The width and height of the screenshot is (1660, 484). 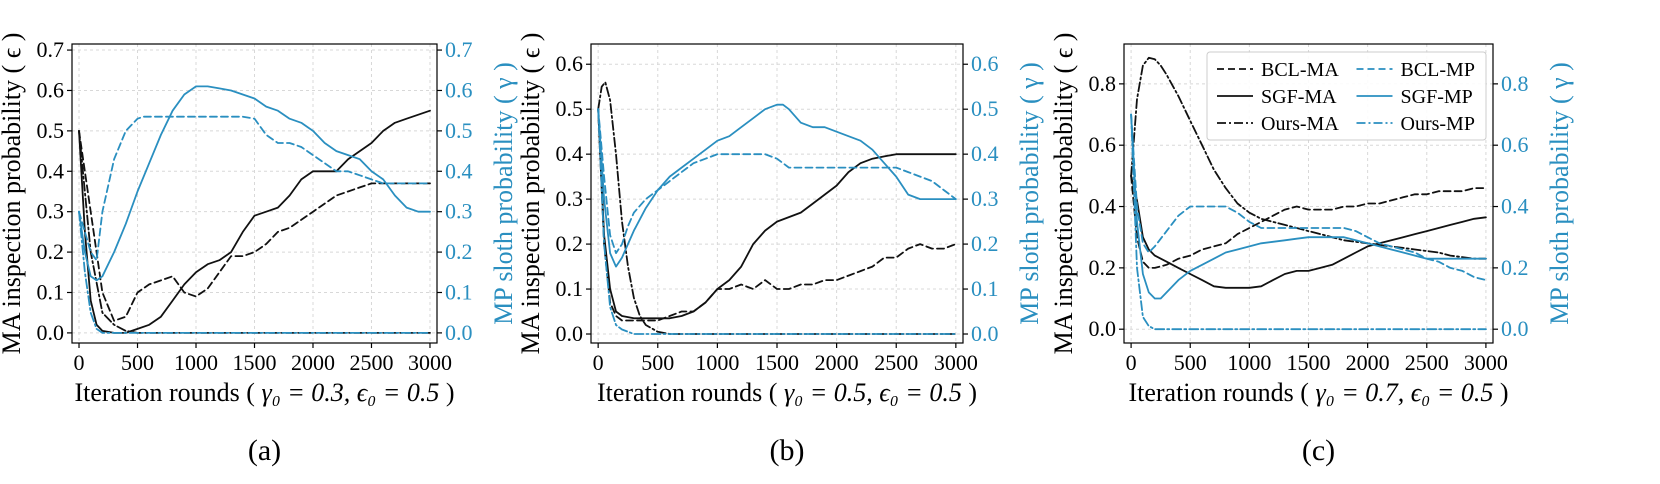 I want to click on y-tick-label: 0.7, so click(x=51, y=49).